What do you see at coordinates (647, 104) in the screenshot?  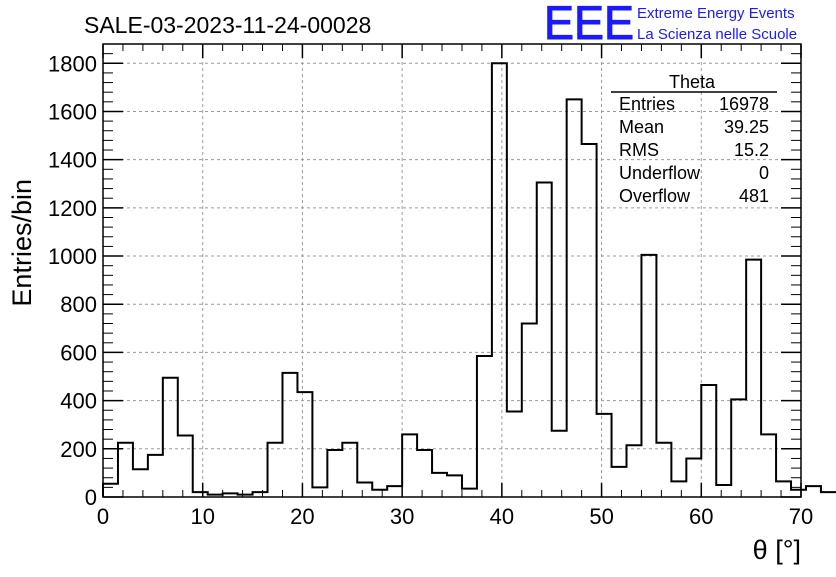 I see `stats-entries-label: Entries` at bounding box center [647, 104].